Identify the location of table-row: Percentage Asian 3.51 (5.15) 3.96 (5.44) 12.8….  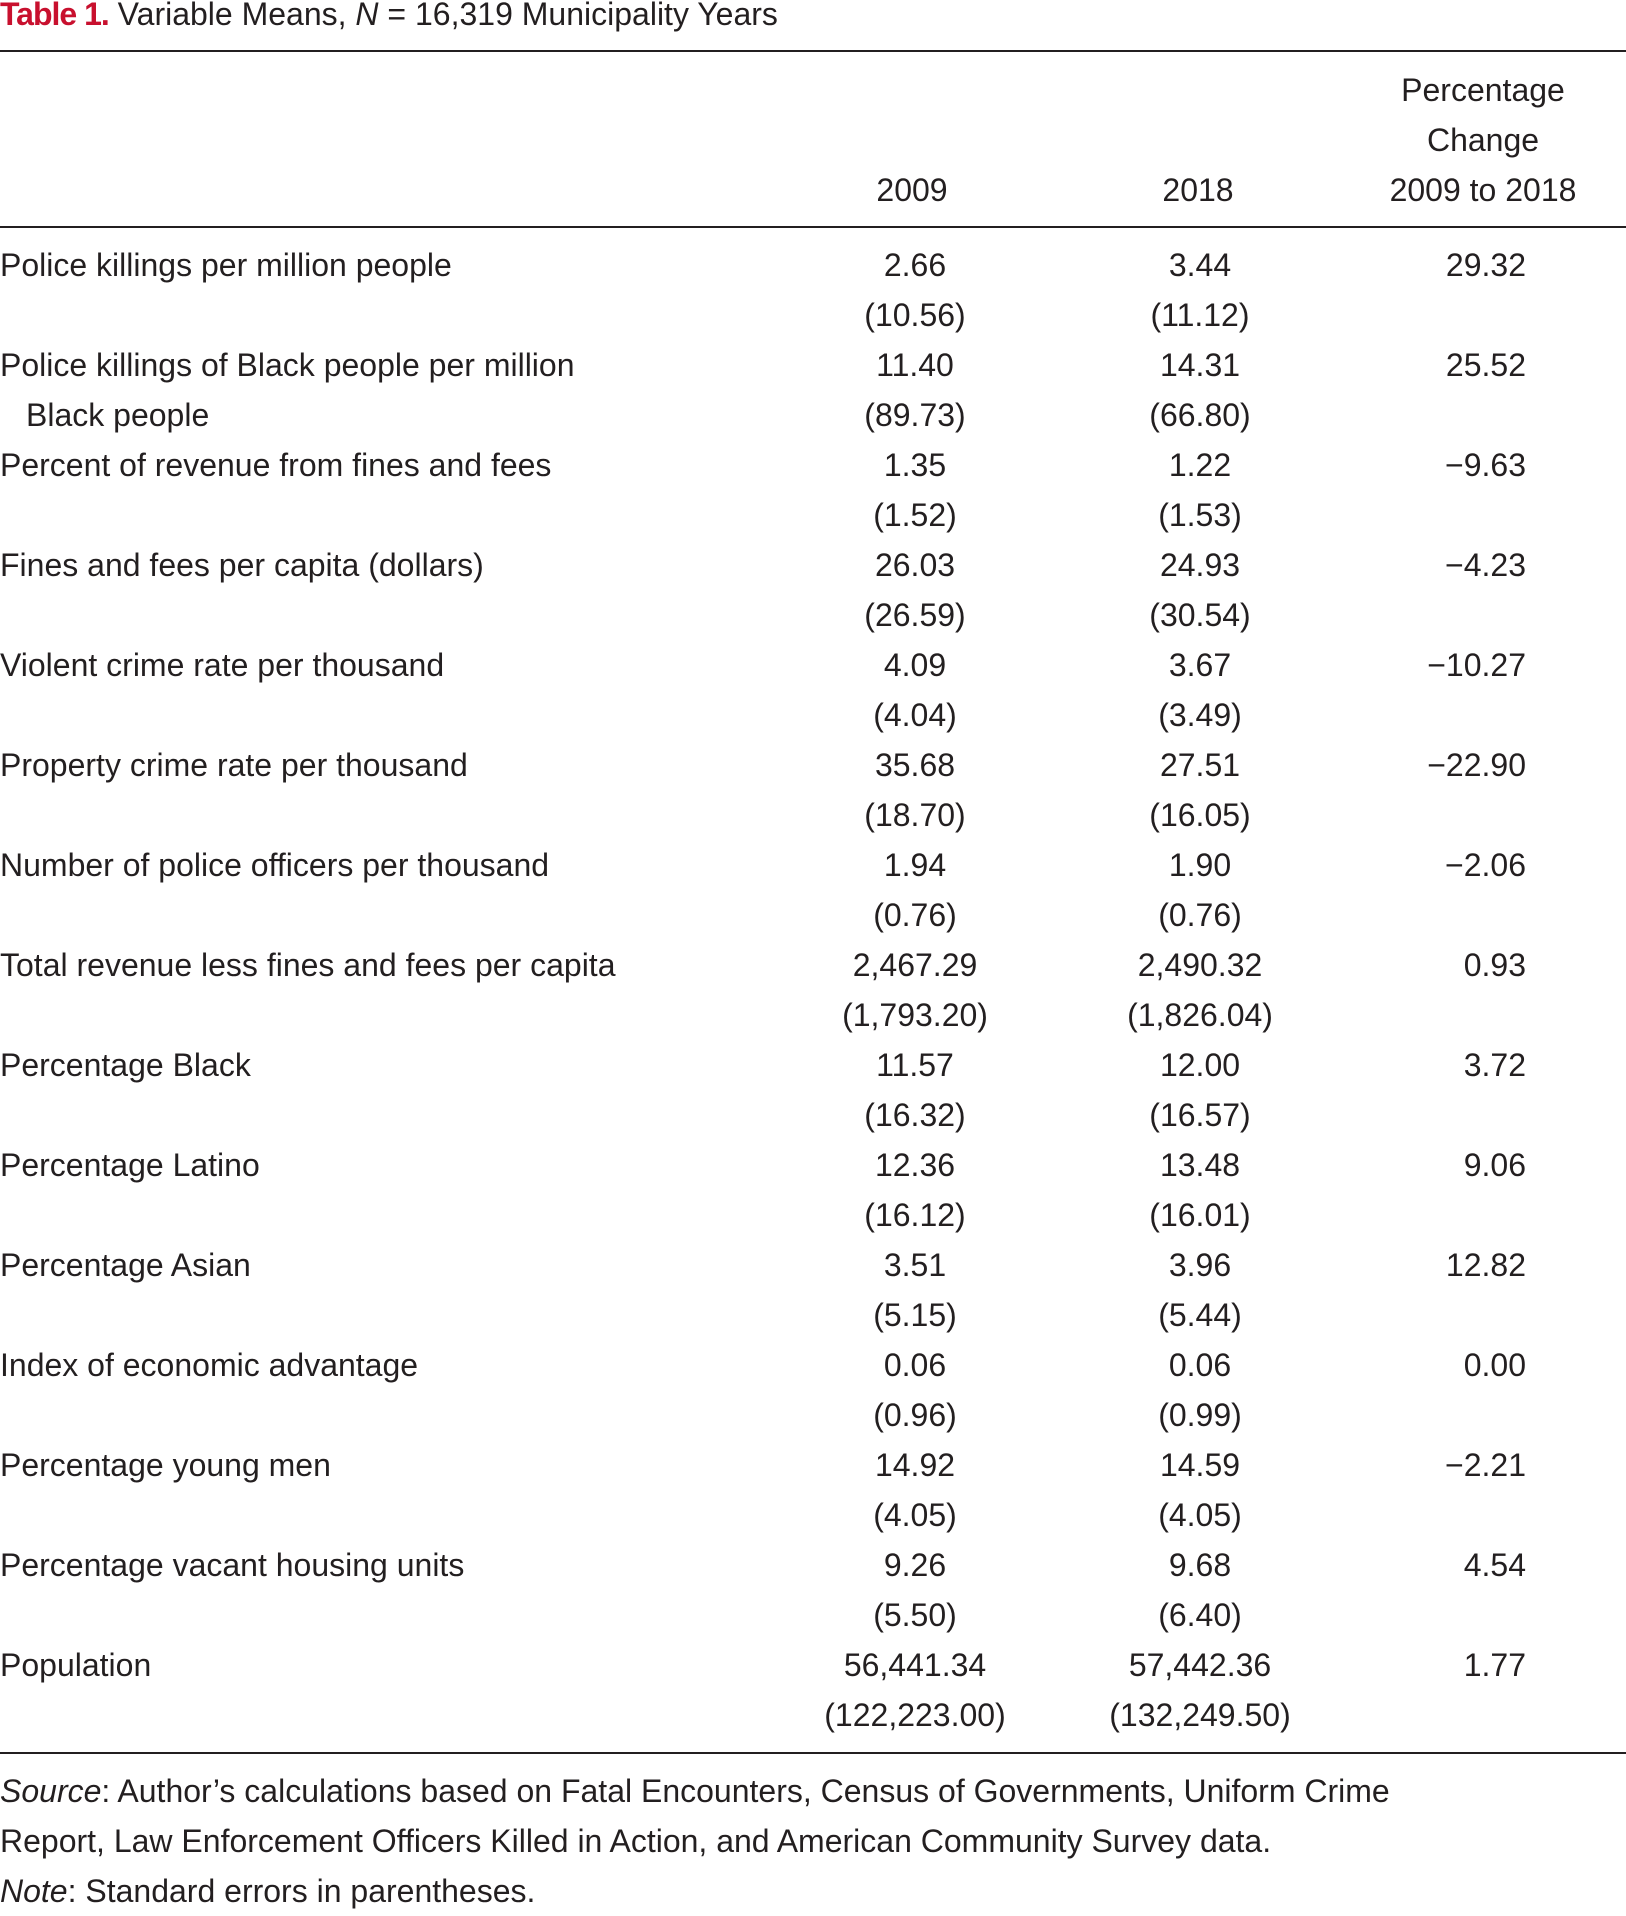
(813, 1290).